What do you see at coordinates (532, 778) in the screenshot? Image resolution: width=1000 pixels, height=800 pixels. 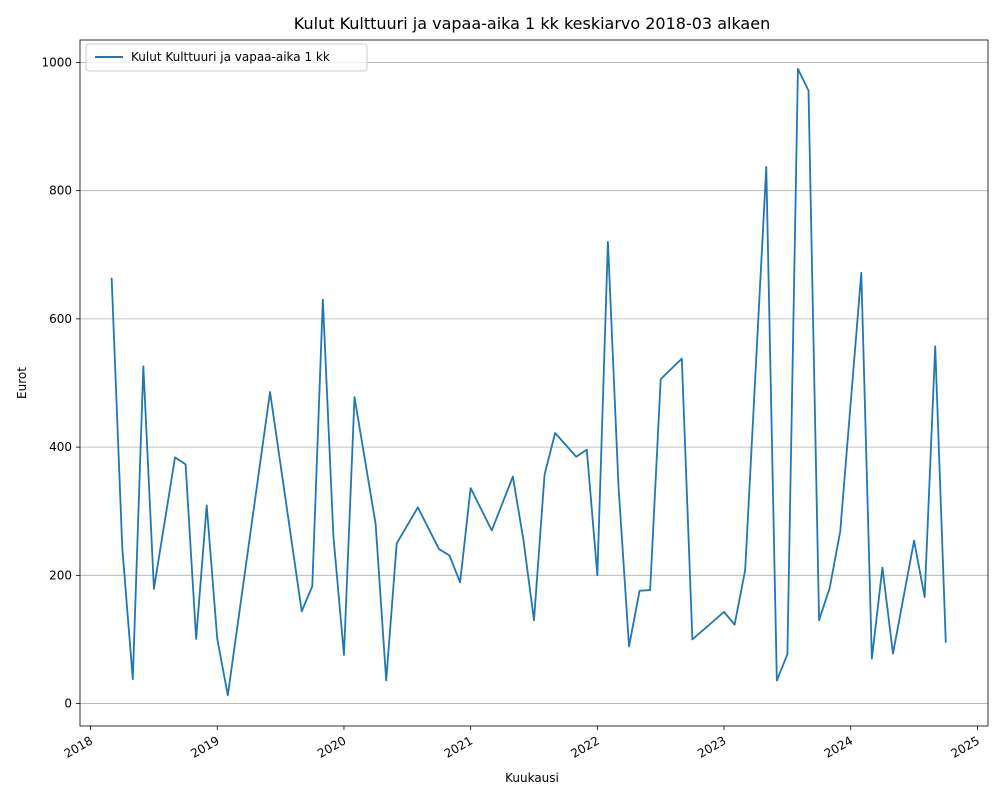 I see `x-axis-label: Kuukausi` at bounding box center [532, 778].